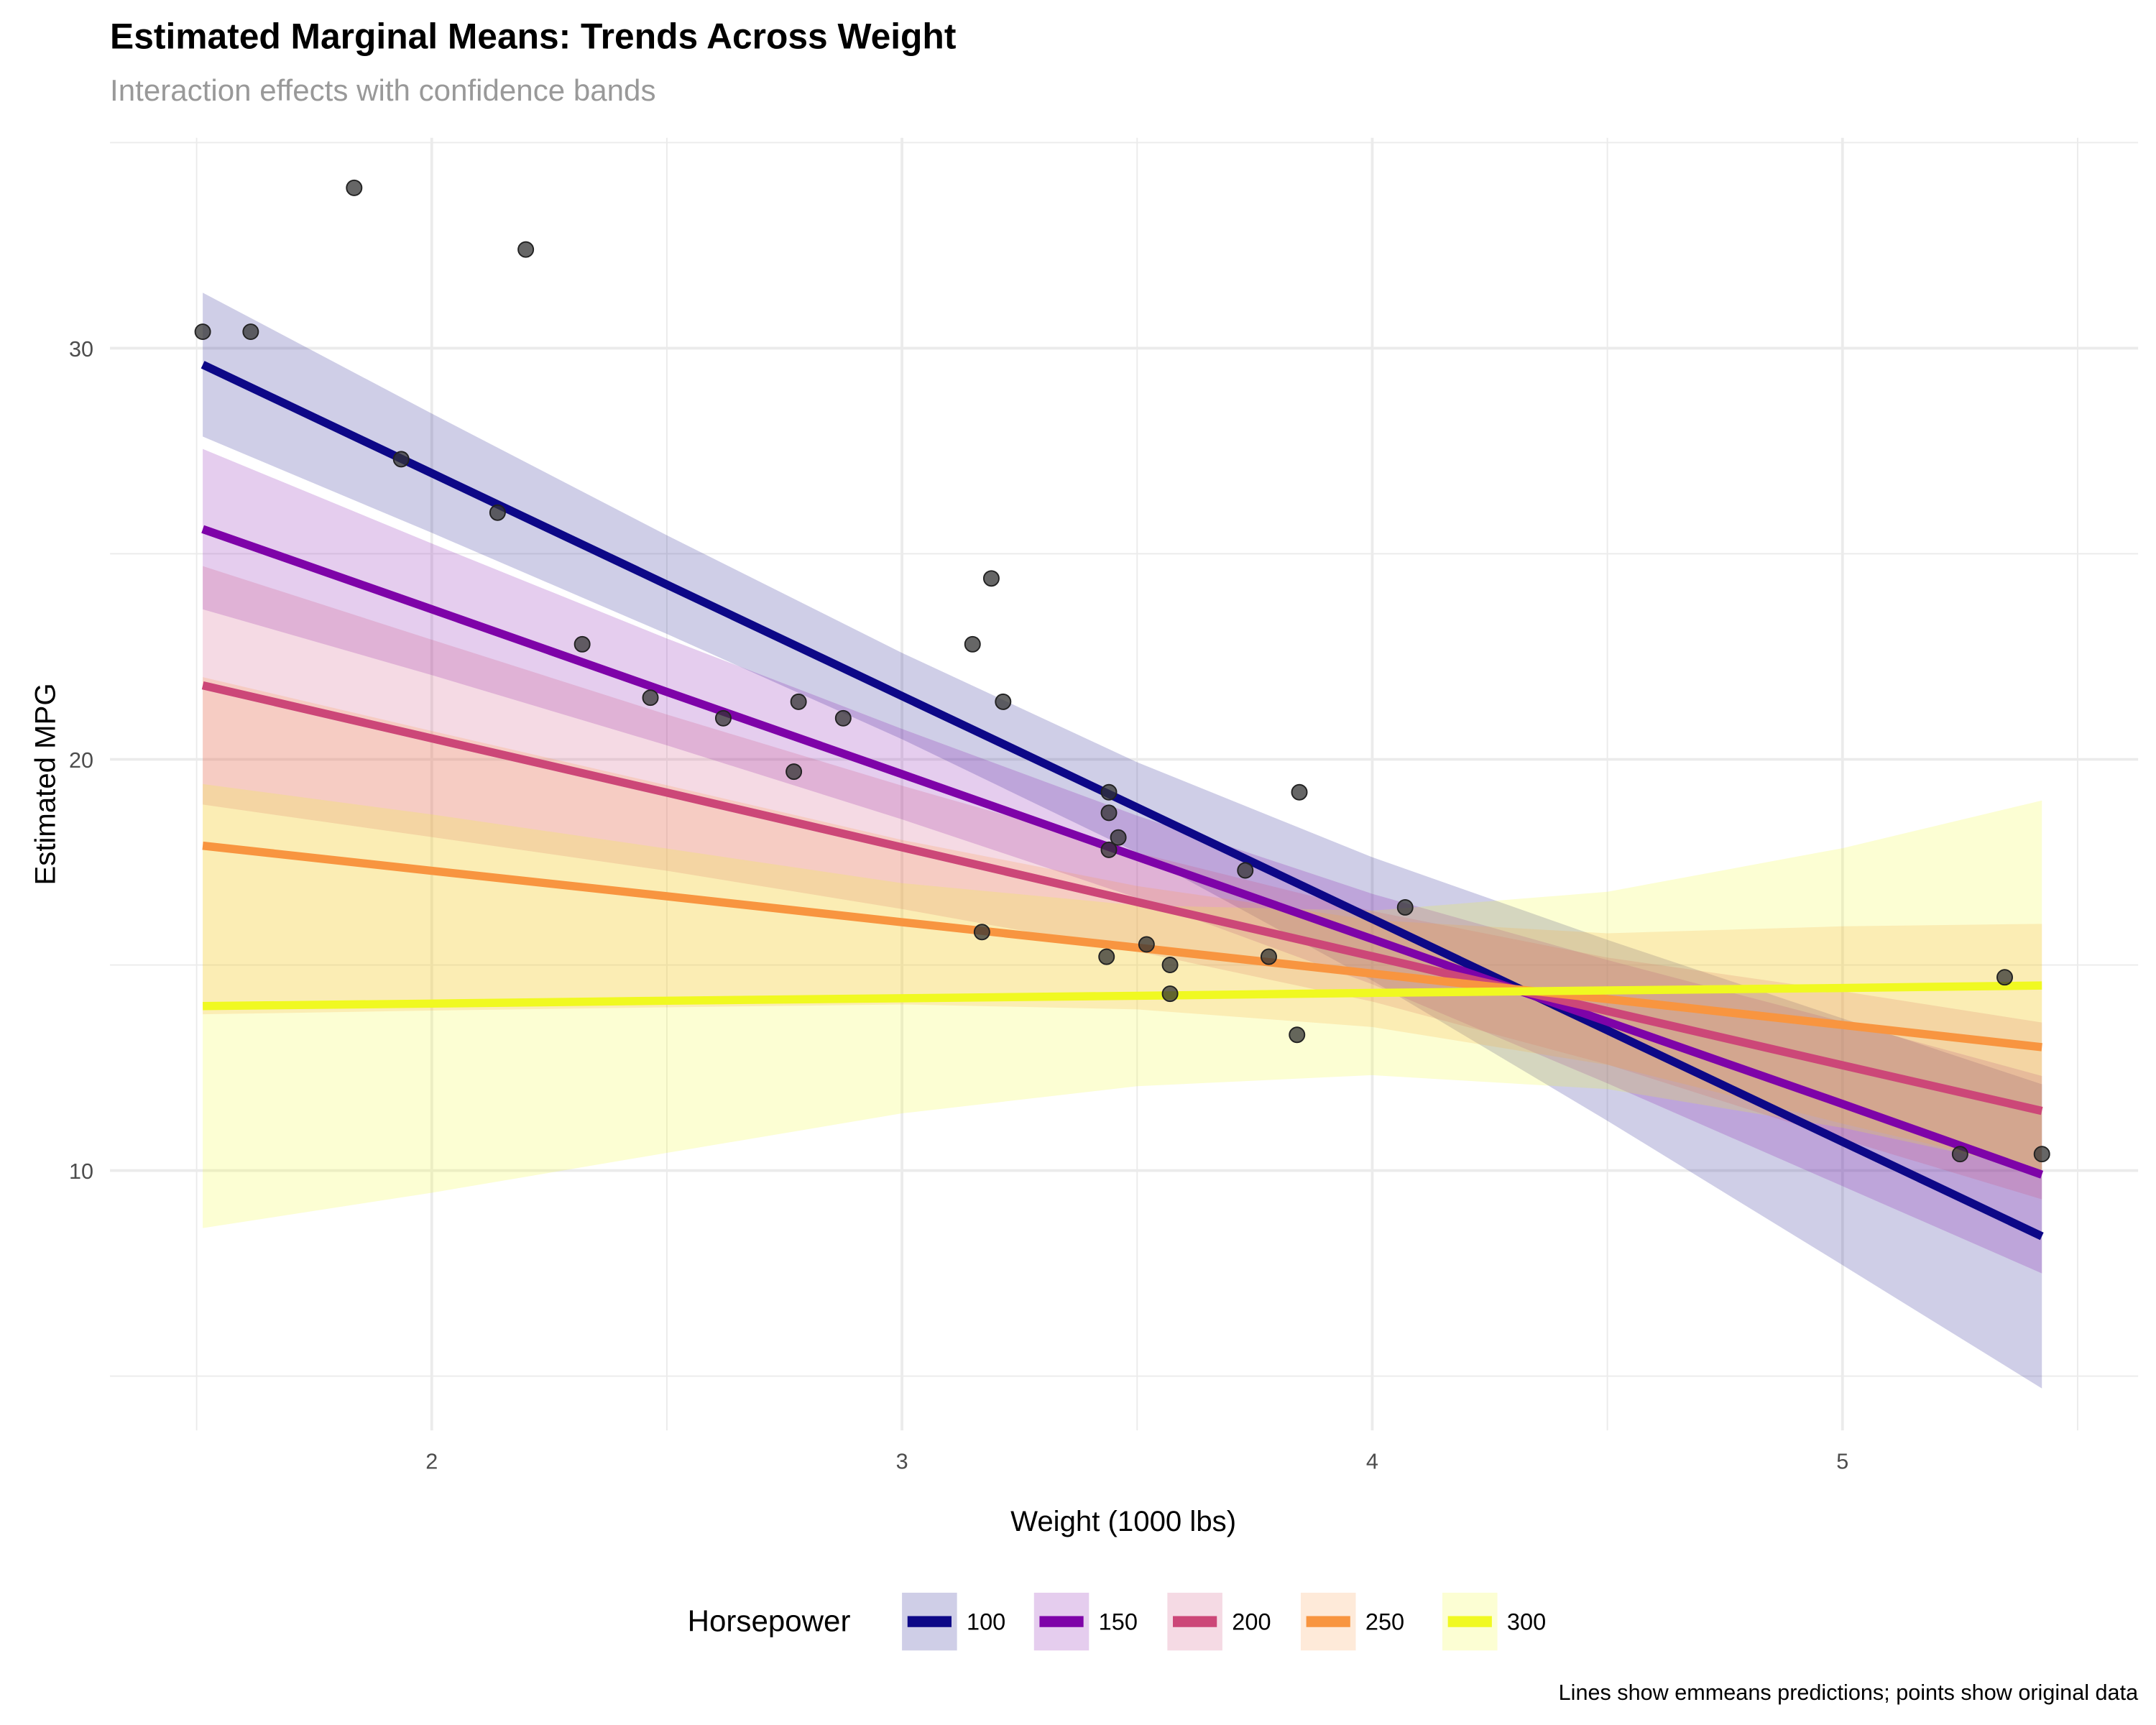 The width and height of the screenshot is (2156, 1725). Describe the element at coordinates (1842, 1462) in the screenshot. I see `x-tick-label: 5` at that location.